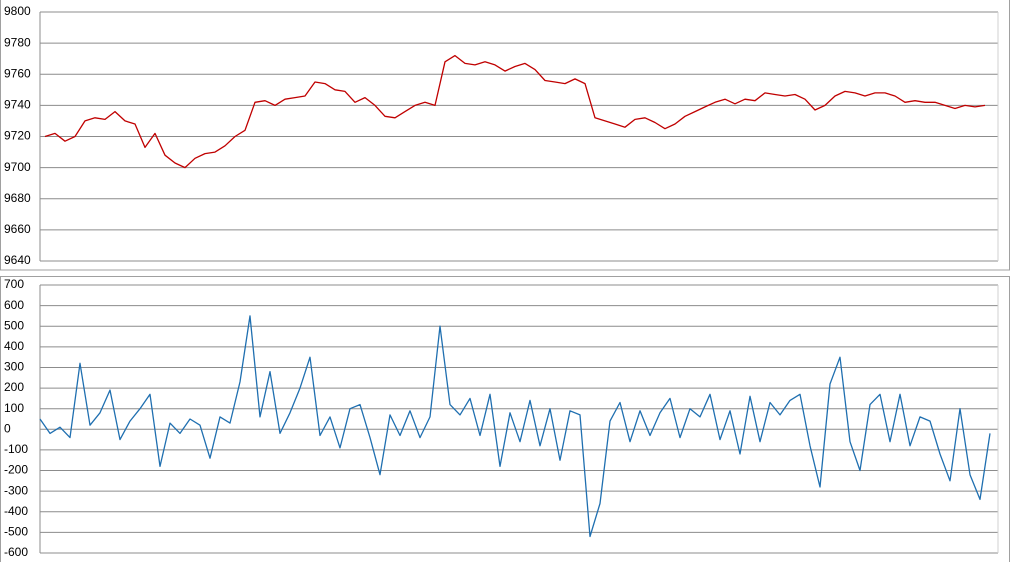  What do you see at coordinates (16, 552) in the screenshot?
I see `y-tick-label: -600` at bounding box center [16, 552].